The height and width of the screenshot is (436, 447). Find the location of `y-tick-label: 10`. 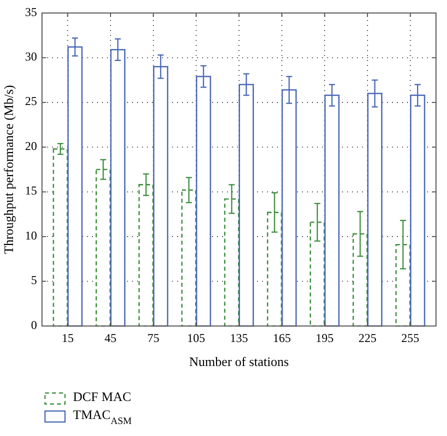

y-tick-label: 10 is located at coordinates (31, 235).